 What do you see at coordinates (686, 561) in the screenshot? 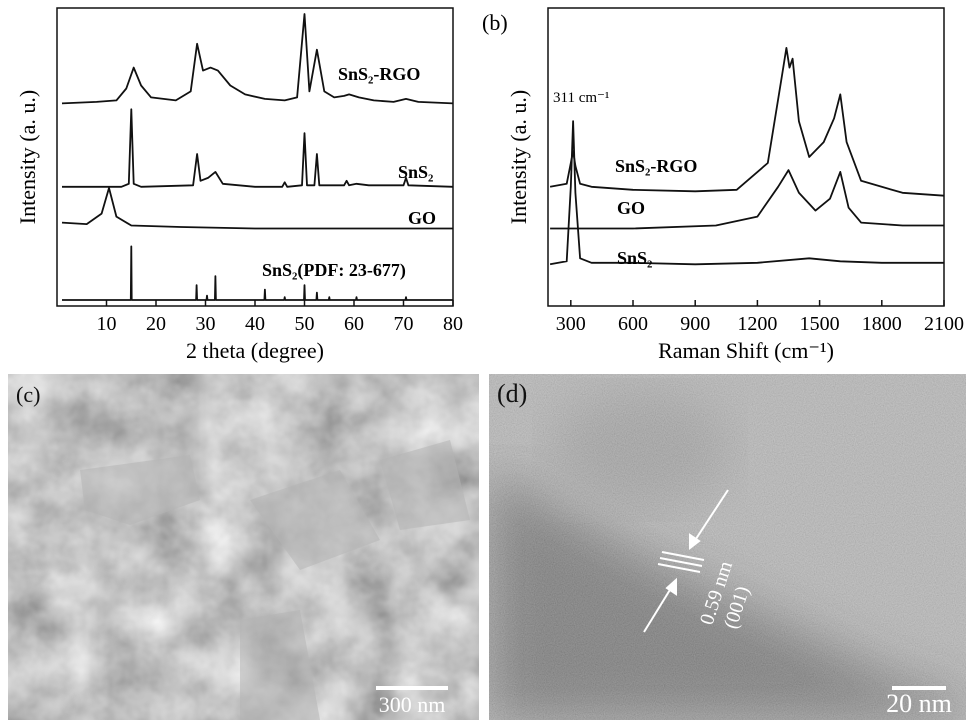
I see `lattice-marker` at bounding box center [686, 561].